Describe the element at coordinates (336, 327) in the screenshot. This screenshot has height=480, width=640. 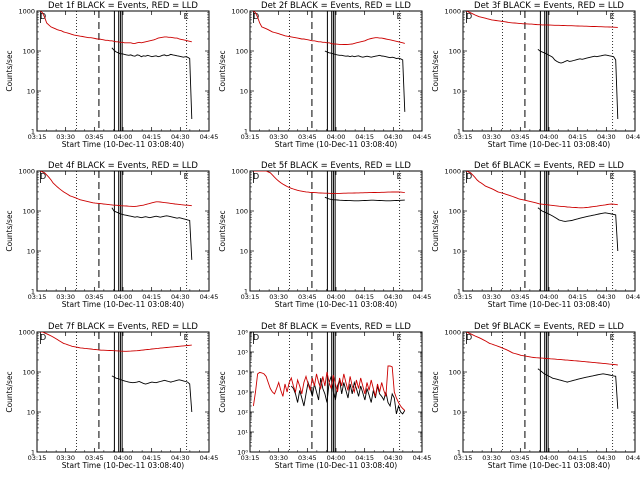
I see `panel-title: Det 8f BLACK = Events, RED = LLD` at that location.